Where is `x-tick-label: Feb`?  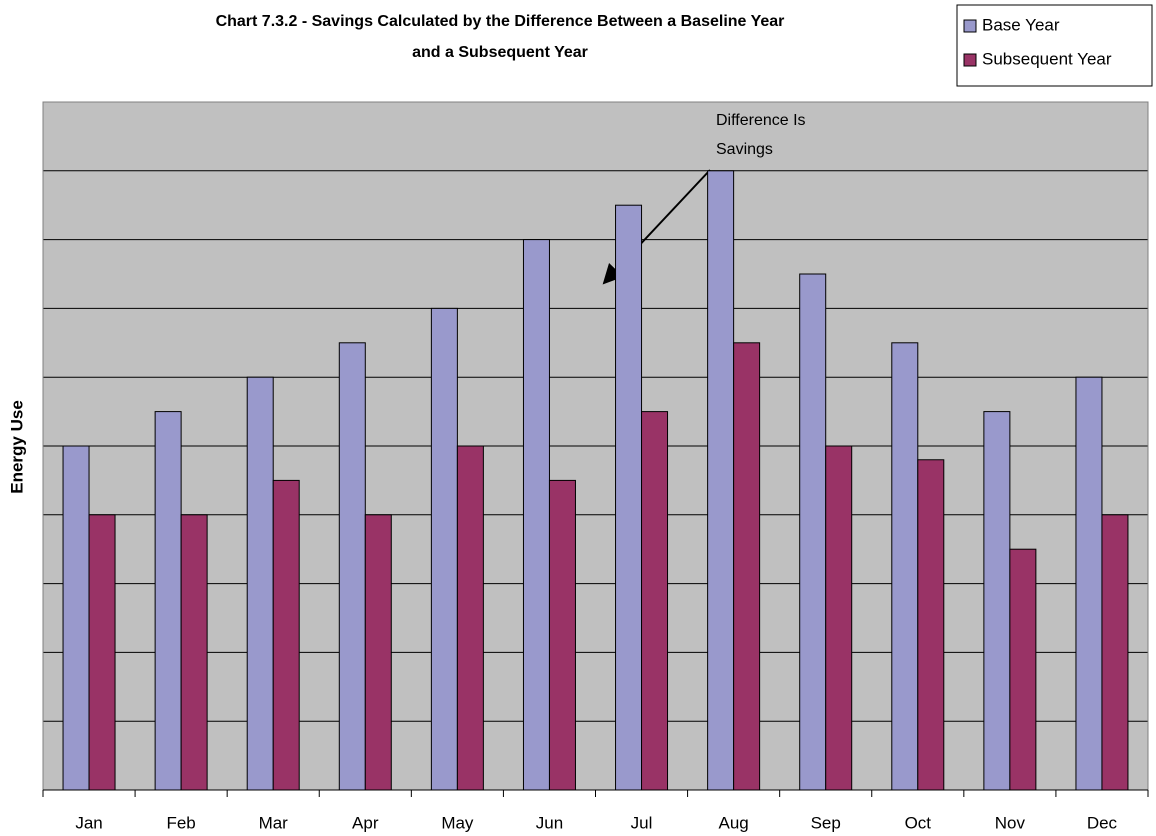 x-tick-label: Feb is located at coordinates (180, 822).